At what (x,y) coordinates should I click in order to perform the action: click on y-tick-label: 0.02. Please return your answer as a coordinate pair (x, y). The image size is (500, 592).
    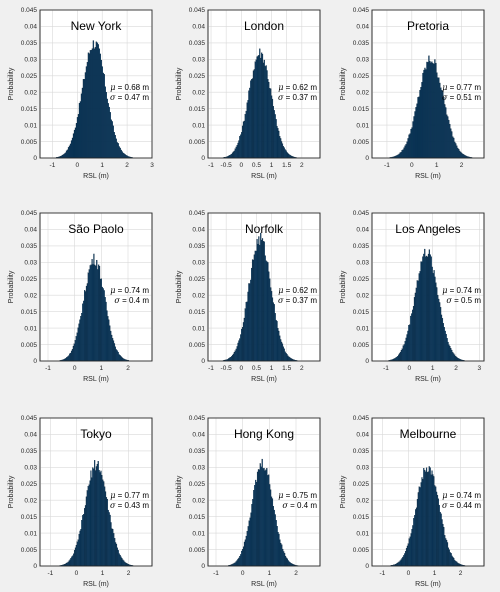
    Looking at the image, I should click on (362, 92).